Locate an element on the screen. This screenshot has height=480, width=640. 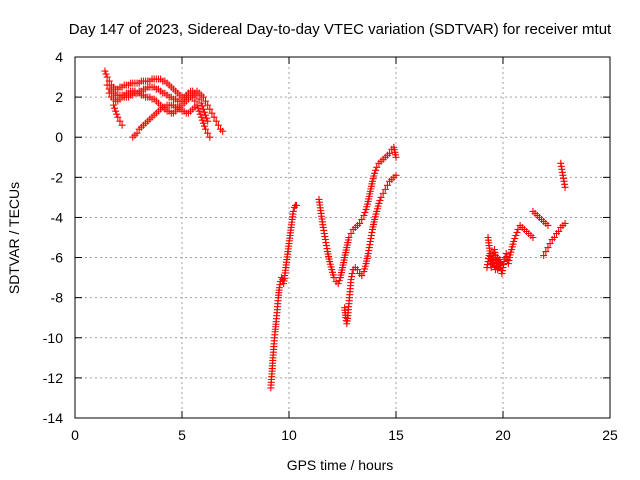
y-tick-label: -12 is located at coordinates (53, 378).